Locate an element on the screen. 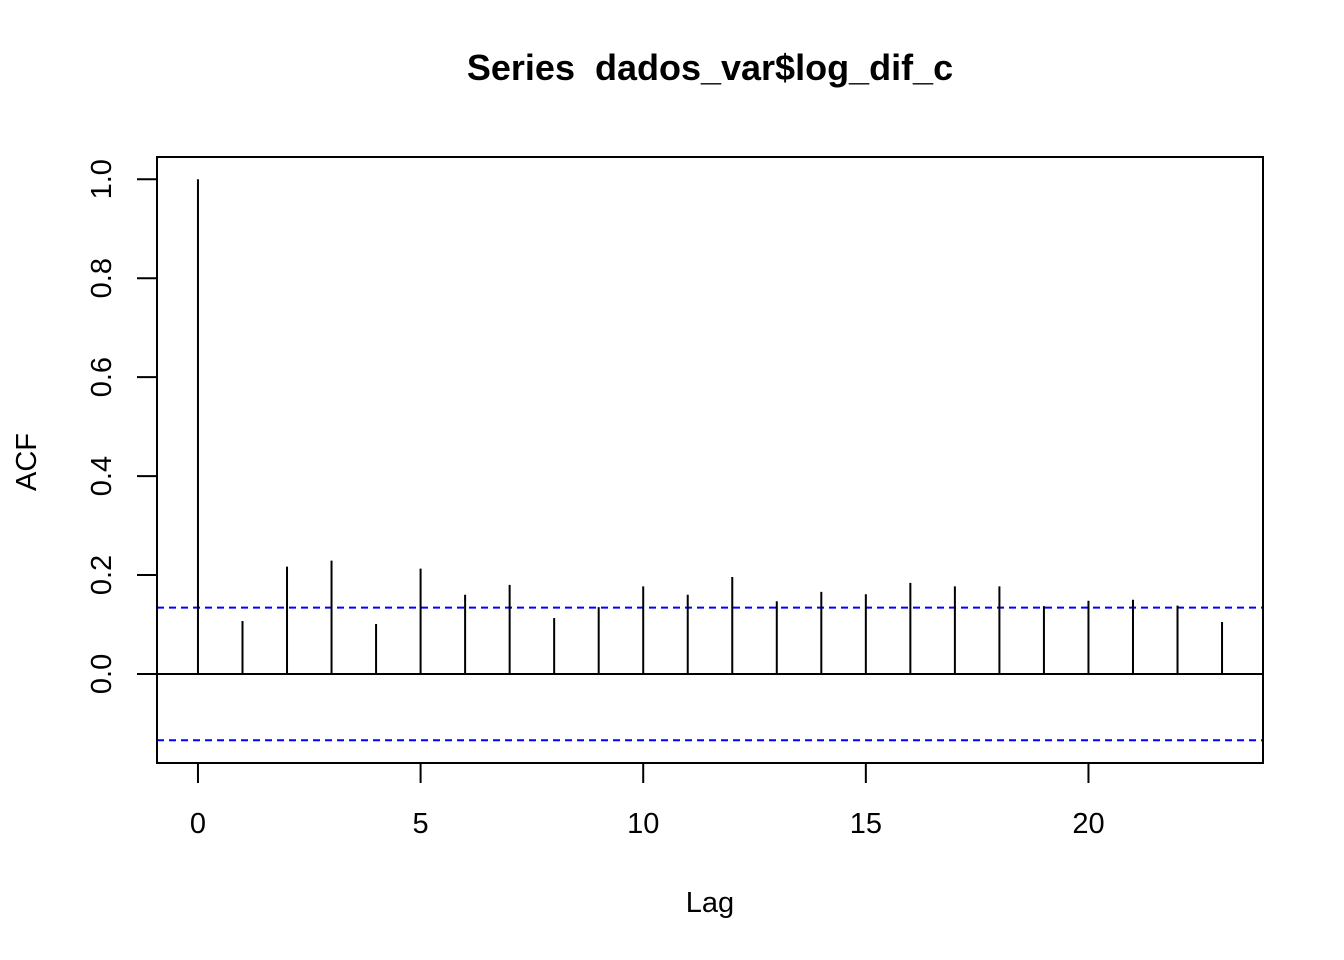 The height and width of the screenshot is (960, 1344). y-axis-label: ACF is located at coordinates (27, 462).